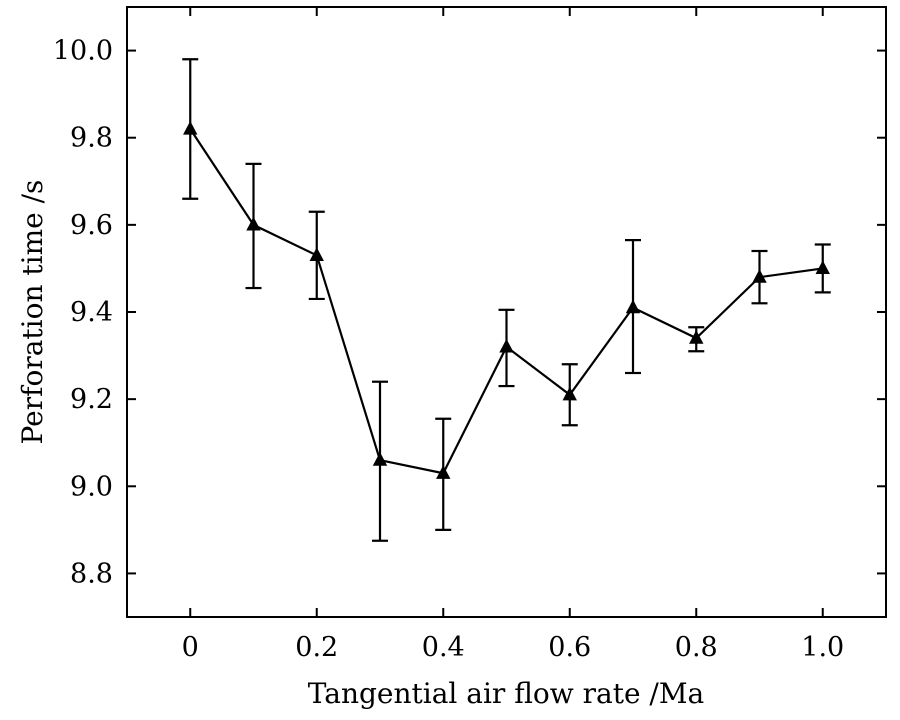 The height and width of the screenshot is (720, 900). I want to click on x-tick-label: 0.2, so click(316, 647).